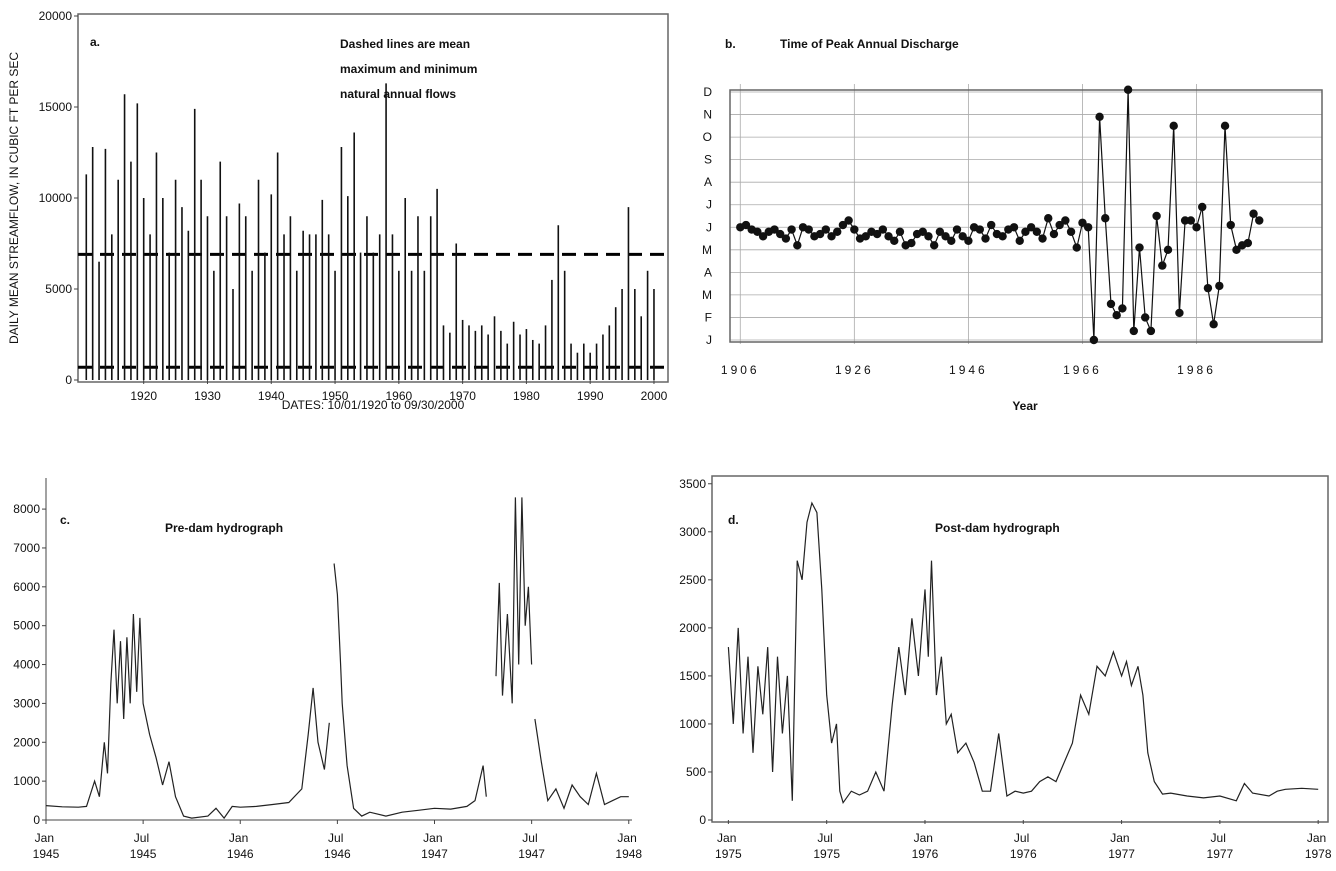 Image resolution: width=1336 pixels, height=871 pixels. I want to click on x-axis-label: Year, so click(1025, 406).